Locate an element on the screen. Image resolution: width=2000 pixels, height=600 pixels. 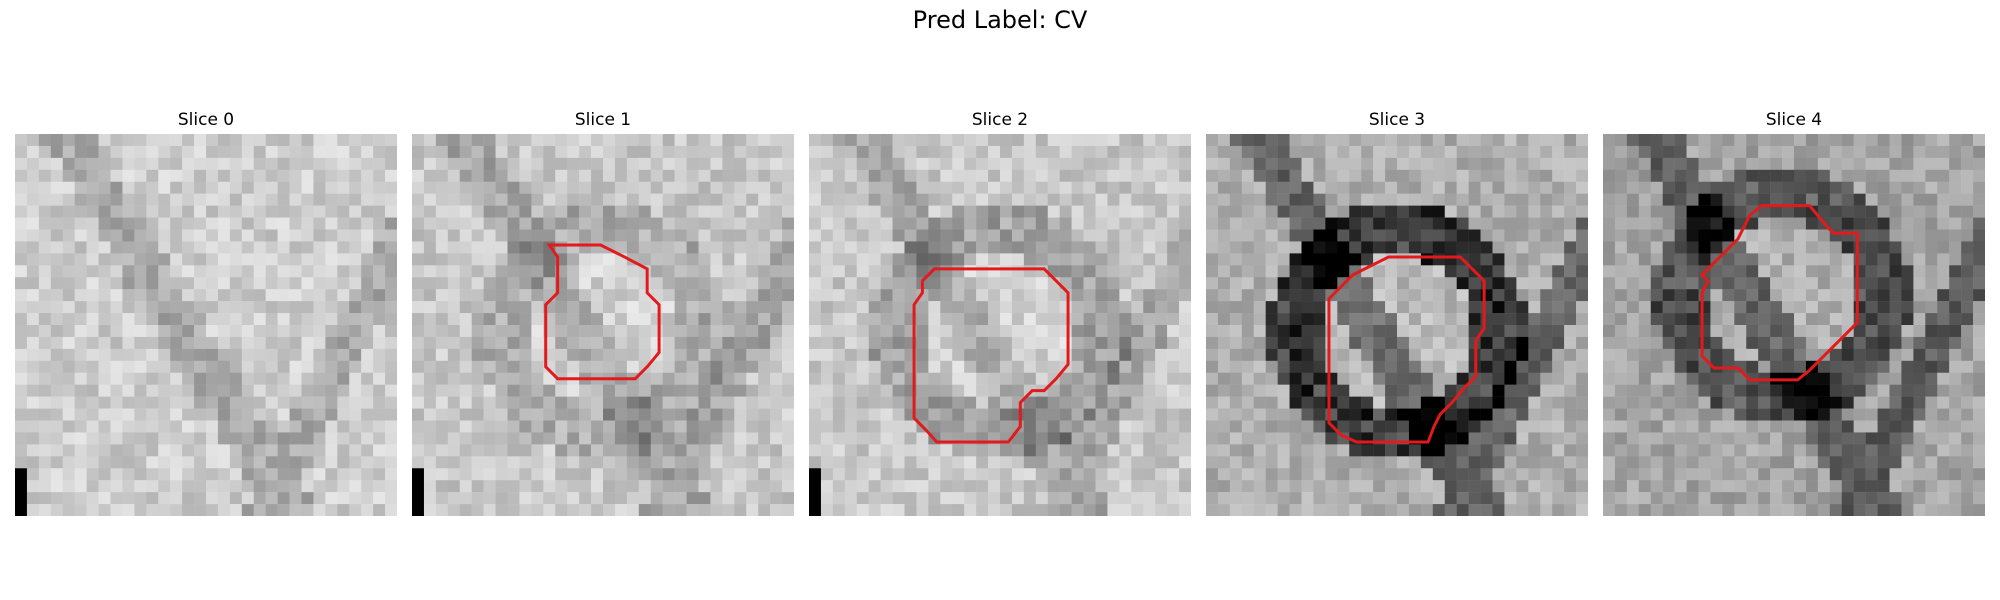
panel-title: Slice 4 is located at coordinates (1794, 120).